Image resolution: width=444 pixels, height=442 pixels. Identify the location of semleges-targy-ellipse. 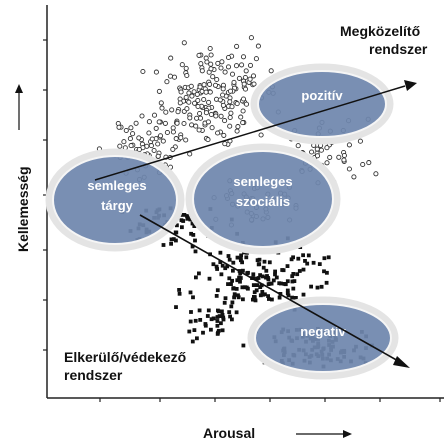
(115, 200).